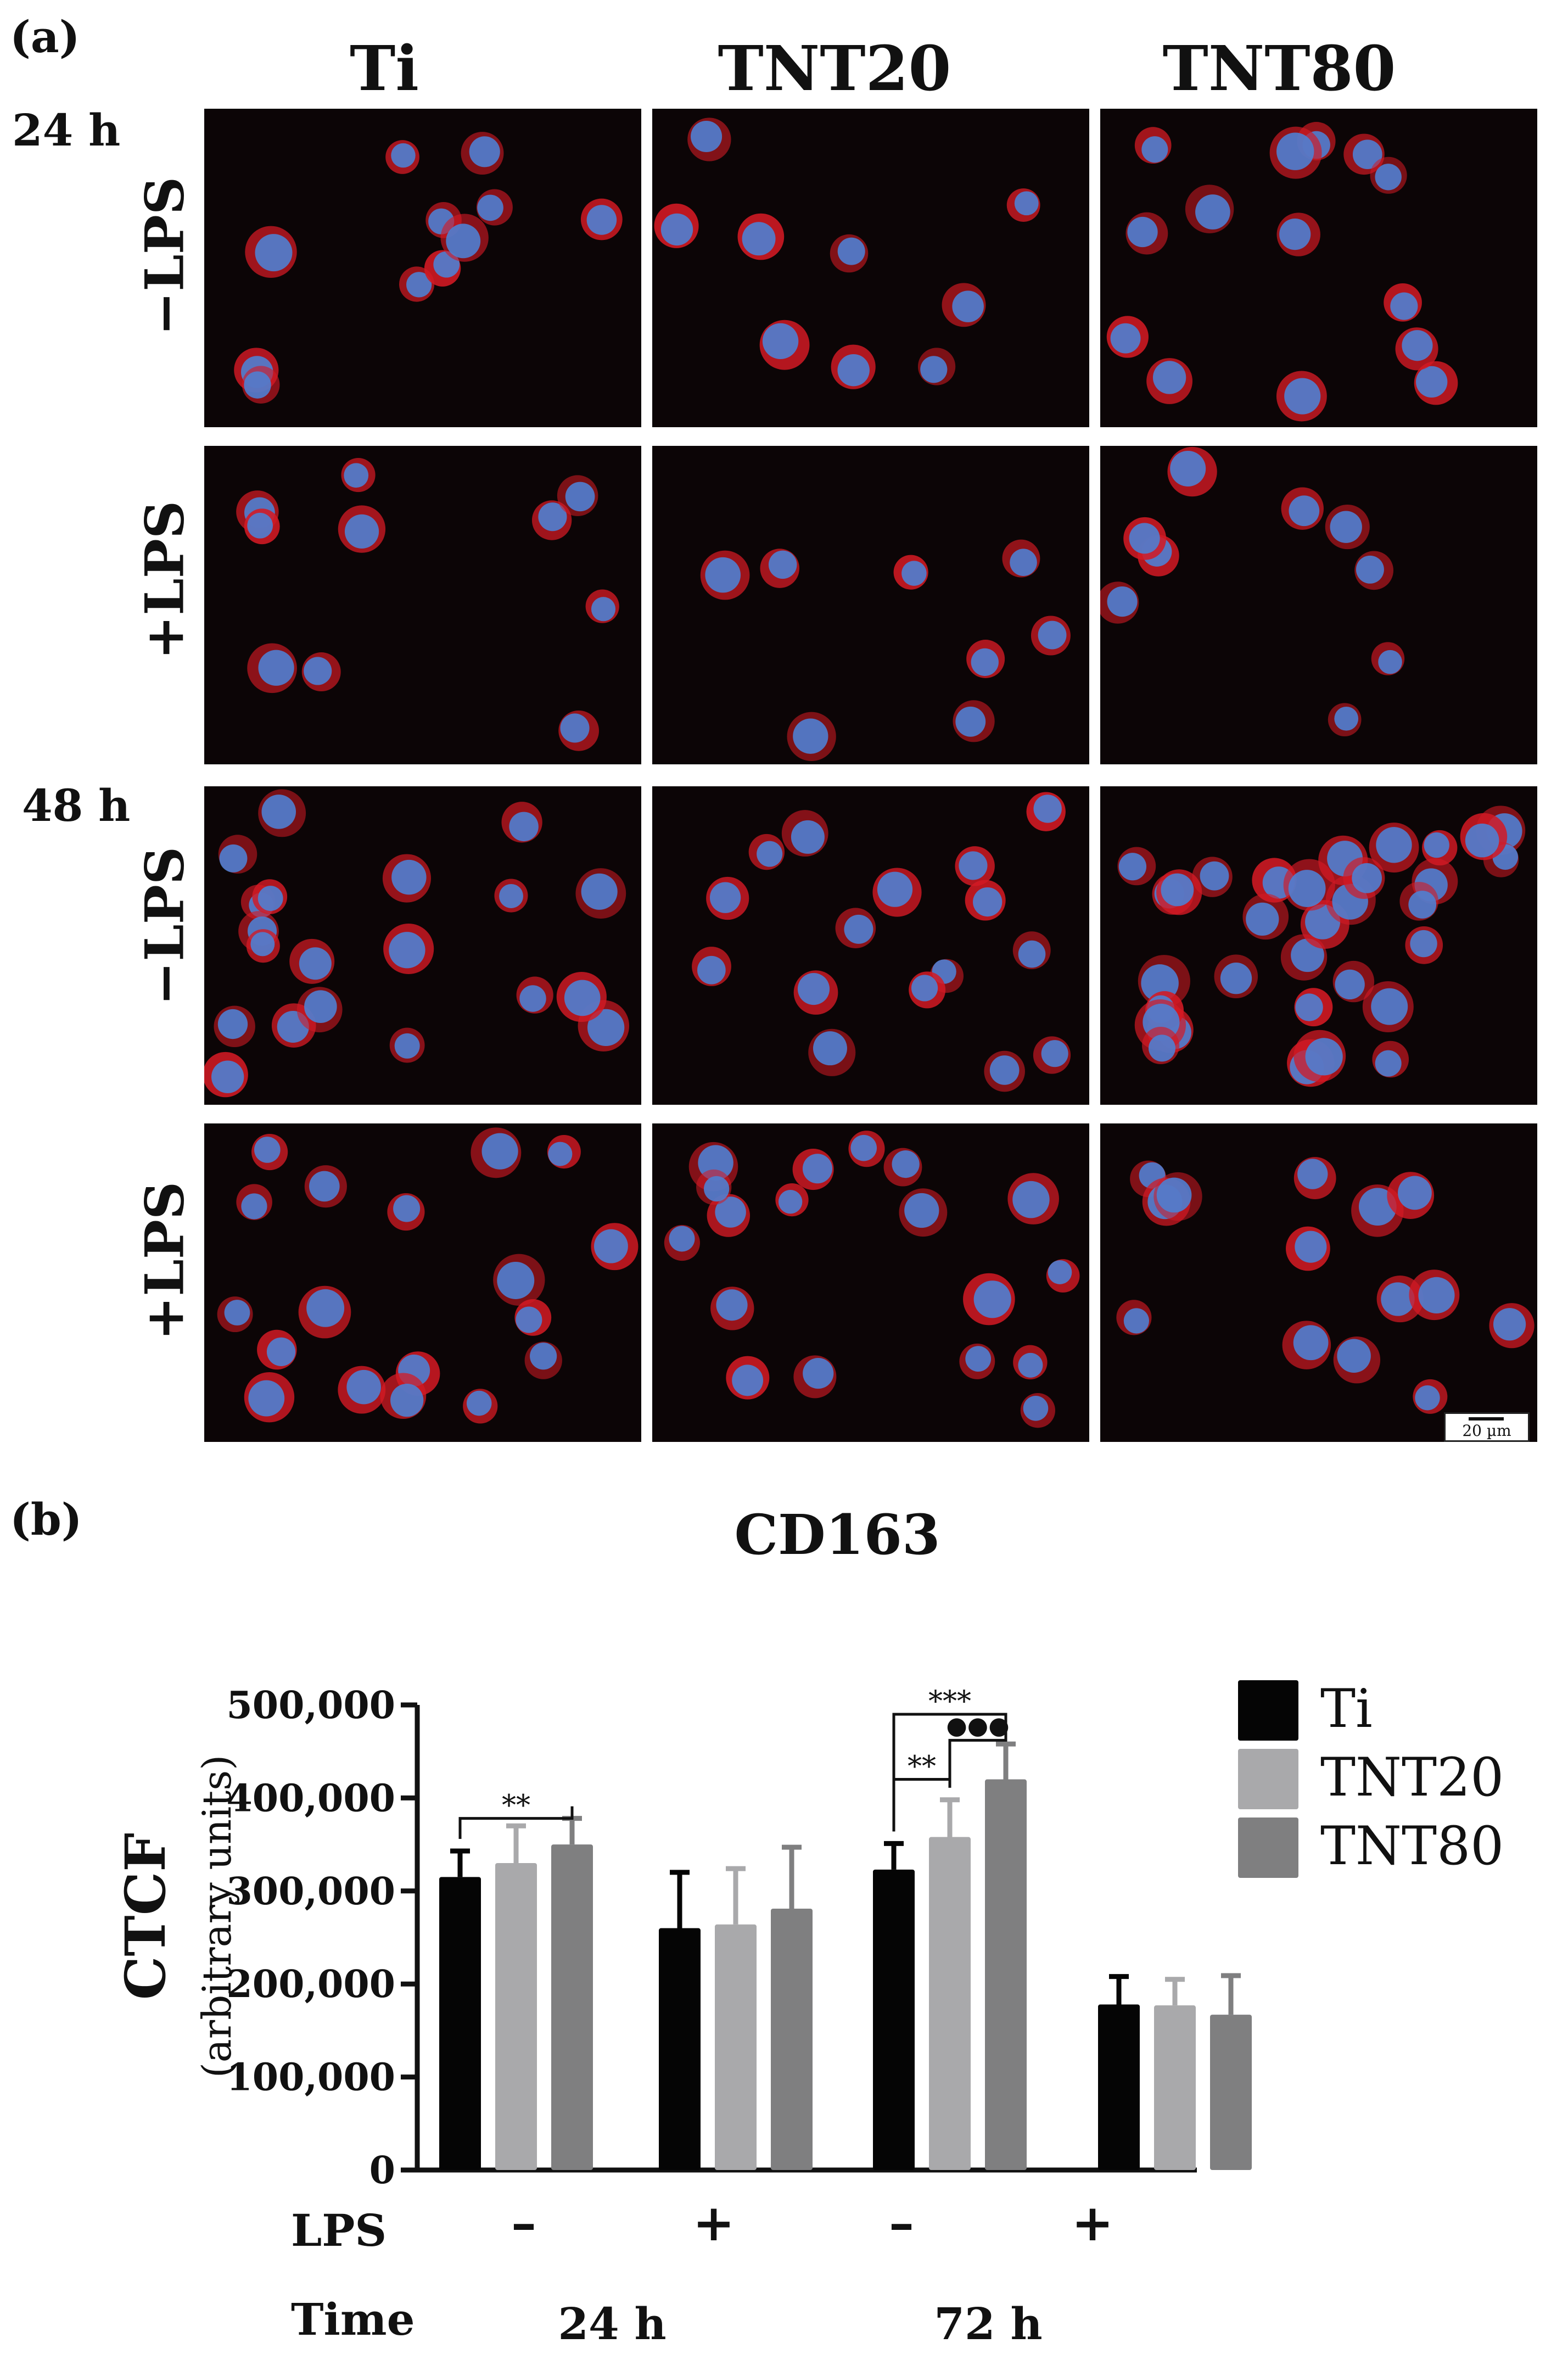 The width and height of the screenshot is (1568, 2360). What do you see at coordinates (311, 1798) in the screenshot?
I see `y-tick-label: 400,000` at bounding box center [311, 1798].